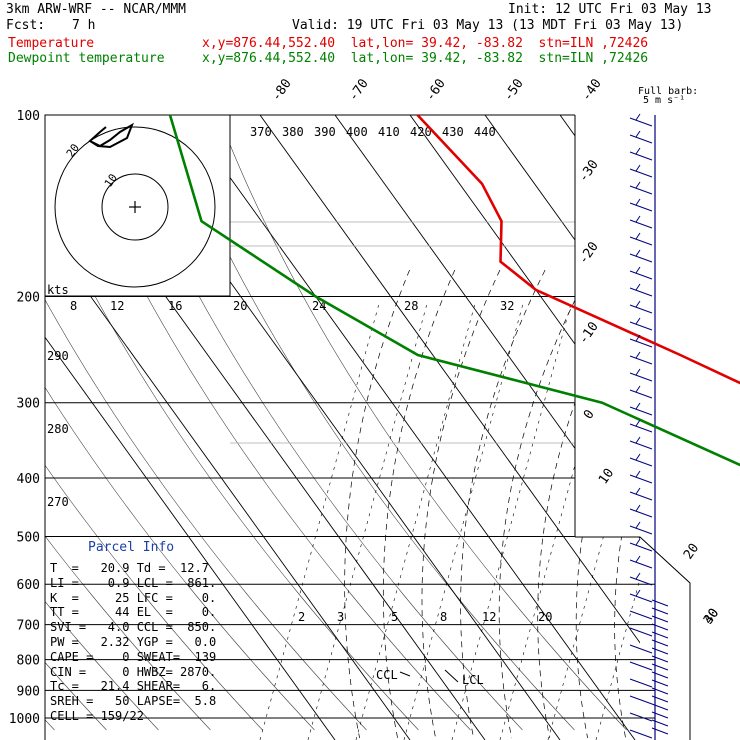  Describe the element at coordinates (131, 547) in the screenshot. I see `parcel-info-title: Parcel Info` at that location.